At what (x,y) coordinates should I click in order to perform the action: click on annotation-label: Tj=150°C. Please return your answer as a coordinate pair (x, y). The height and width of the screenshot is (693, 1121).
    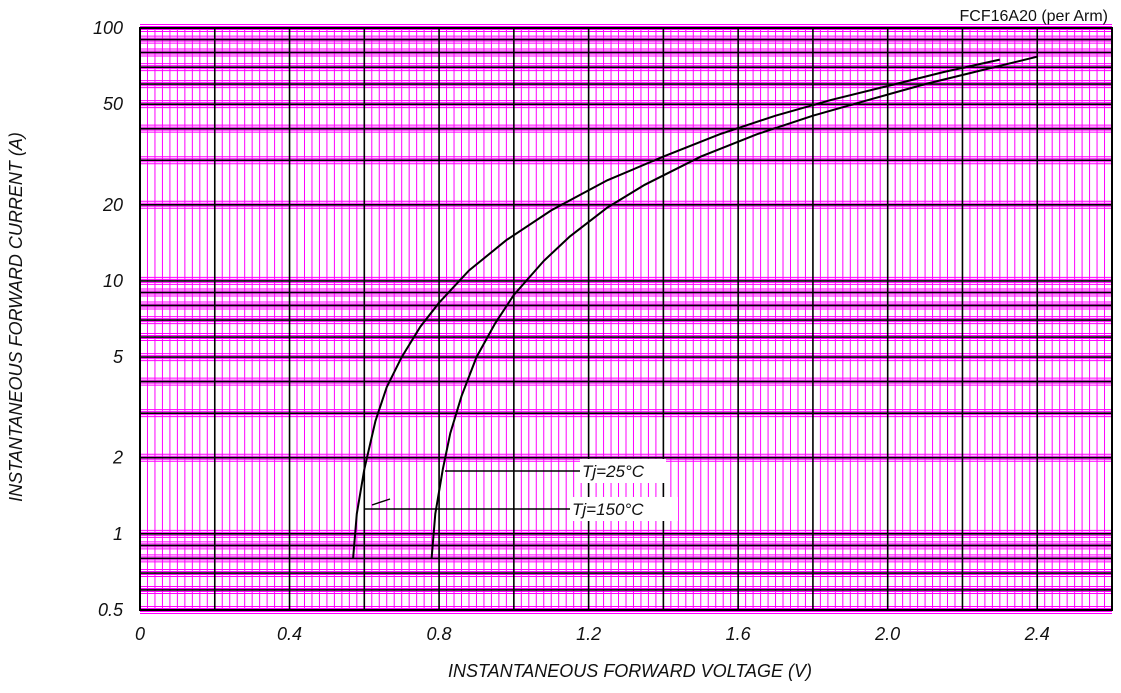
    Looking at the image, I should click on (608, 509).